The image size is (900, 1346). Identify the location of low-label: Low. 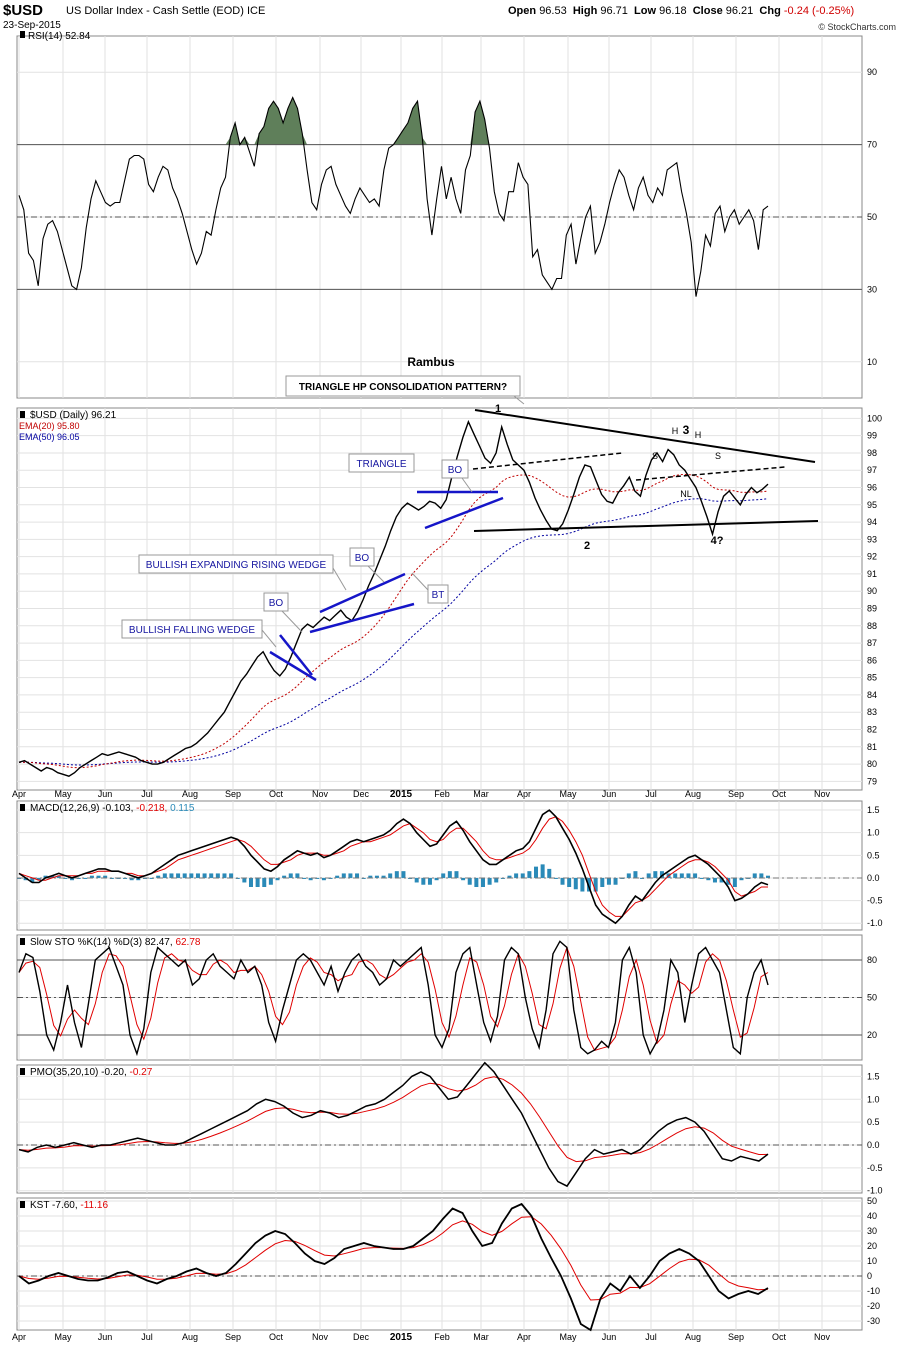
(645, 11).